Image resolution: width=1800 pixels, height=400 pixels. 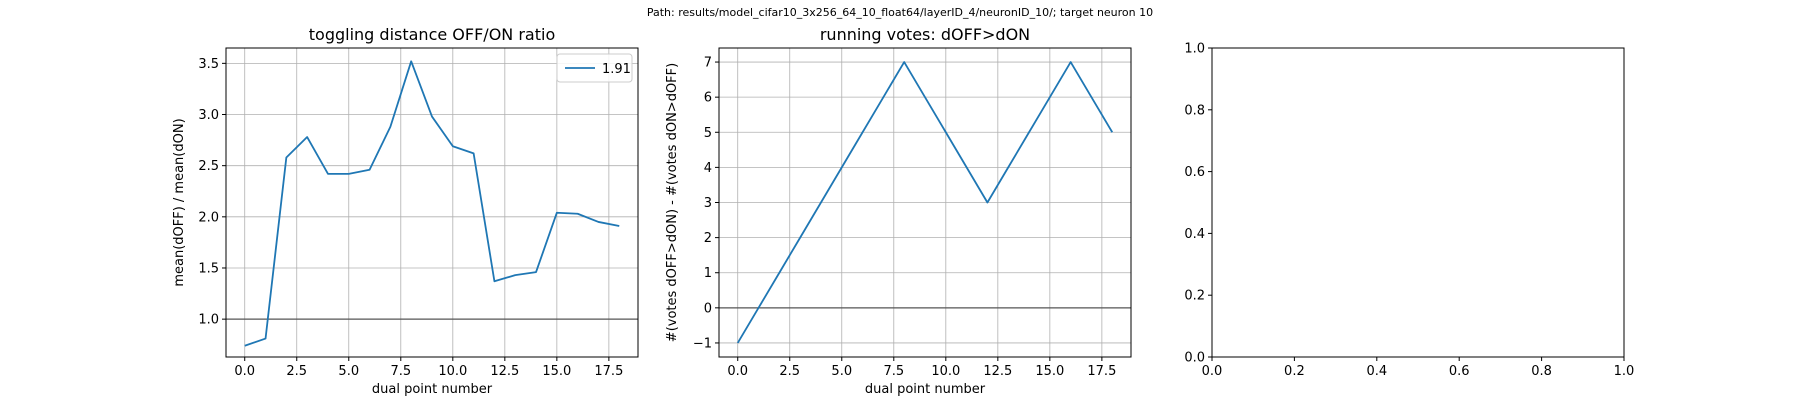 What do you see at coordinates (208, 64) in the screenshot?
I see `y-tick-label: 3.5` at bounding box center [208, 64].